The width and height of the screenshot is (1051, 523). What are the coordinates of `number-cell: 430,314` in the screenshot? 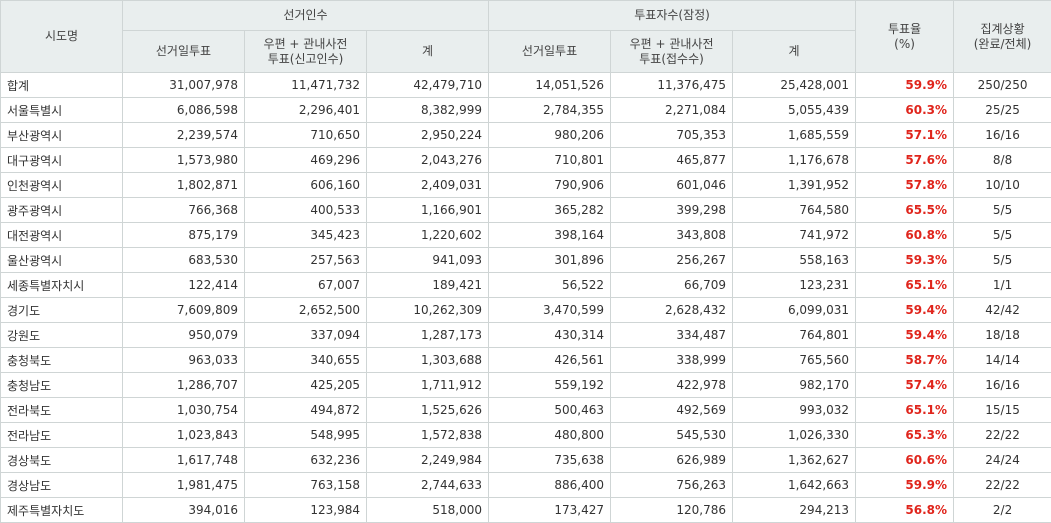 It's located at (550, 335).